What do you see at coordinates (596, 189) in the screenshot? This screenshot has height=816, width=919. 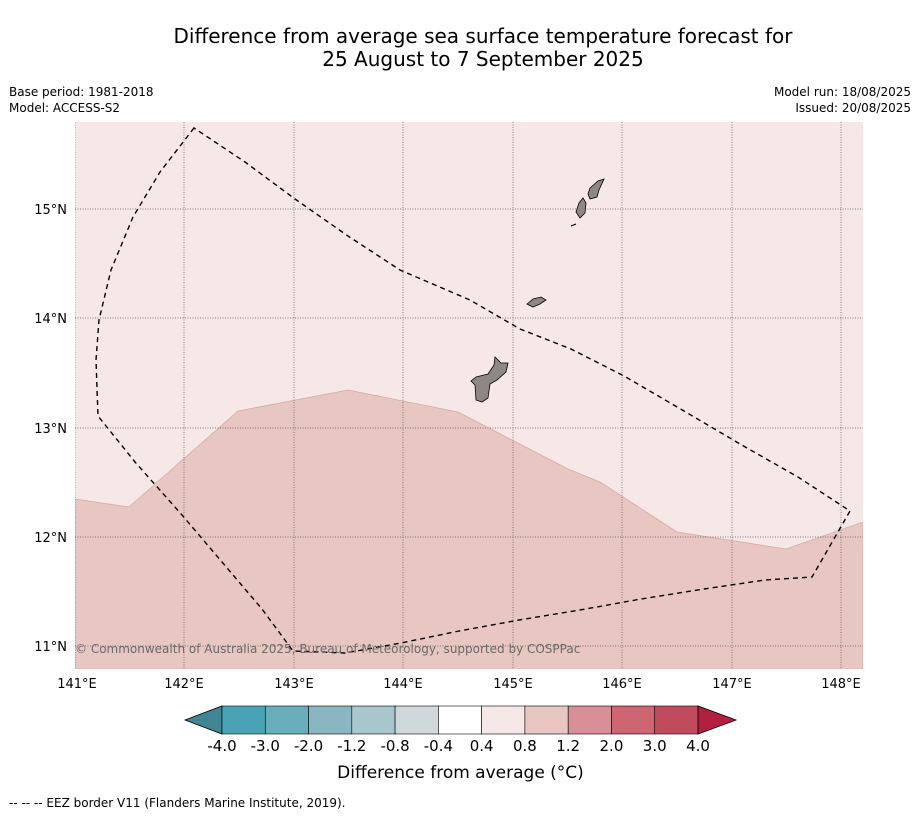 I see `saipan-island` at bounding box center [596, 189].